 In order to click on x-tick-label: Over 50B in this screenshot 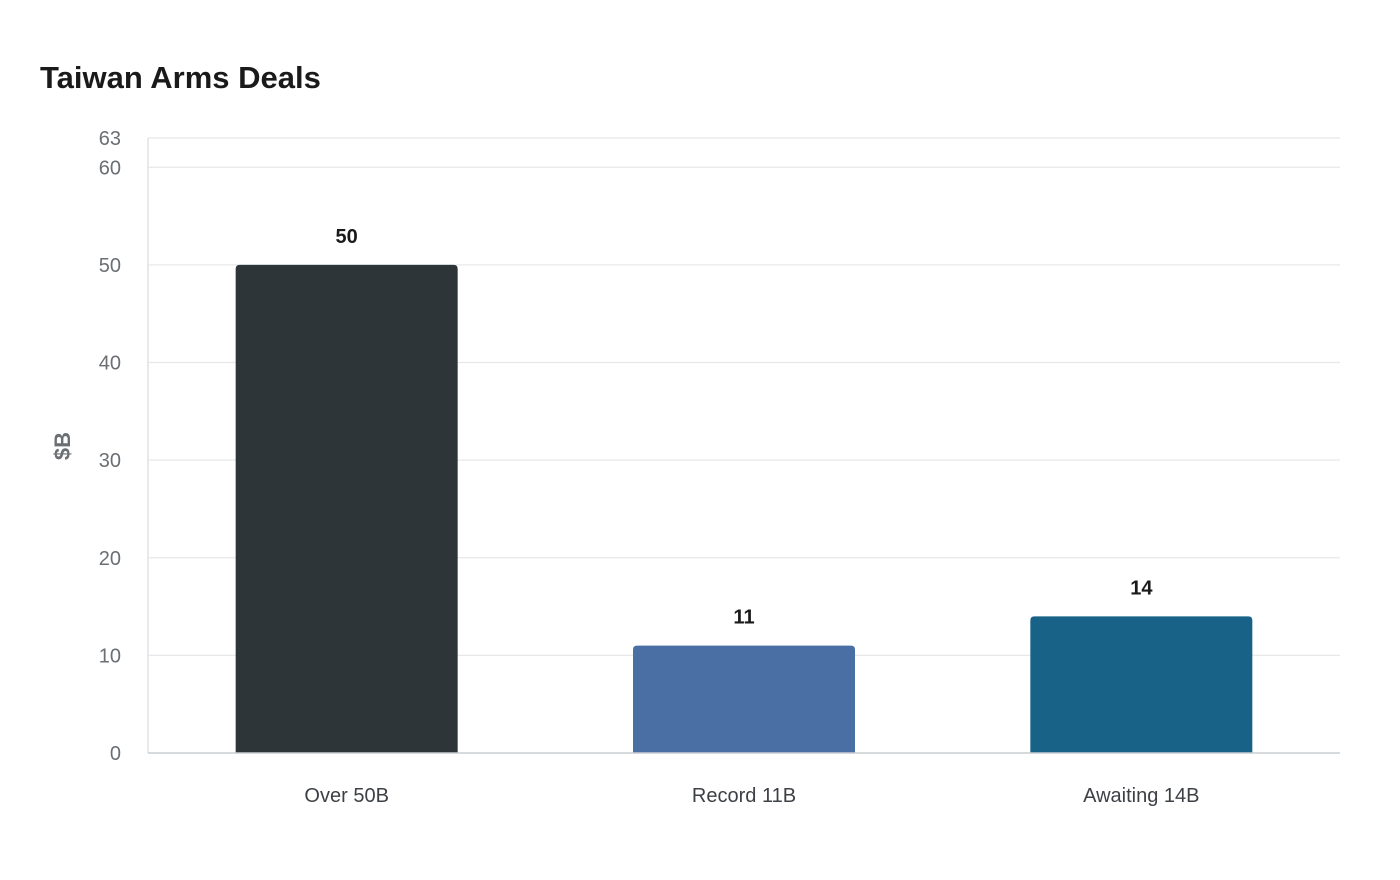, I will do `click(346, 796)`.